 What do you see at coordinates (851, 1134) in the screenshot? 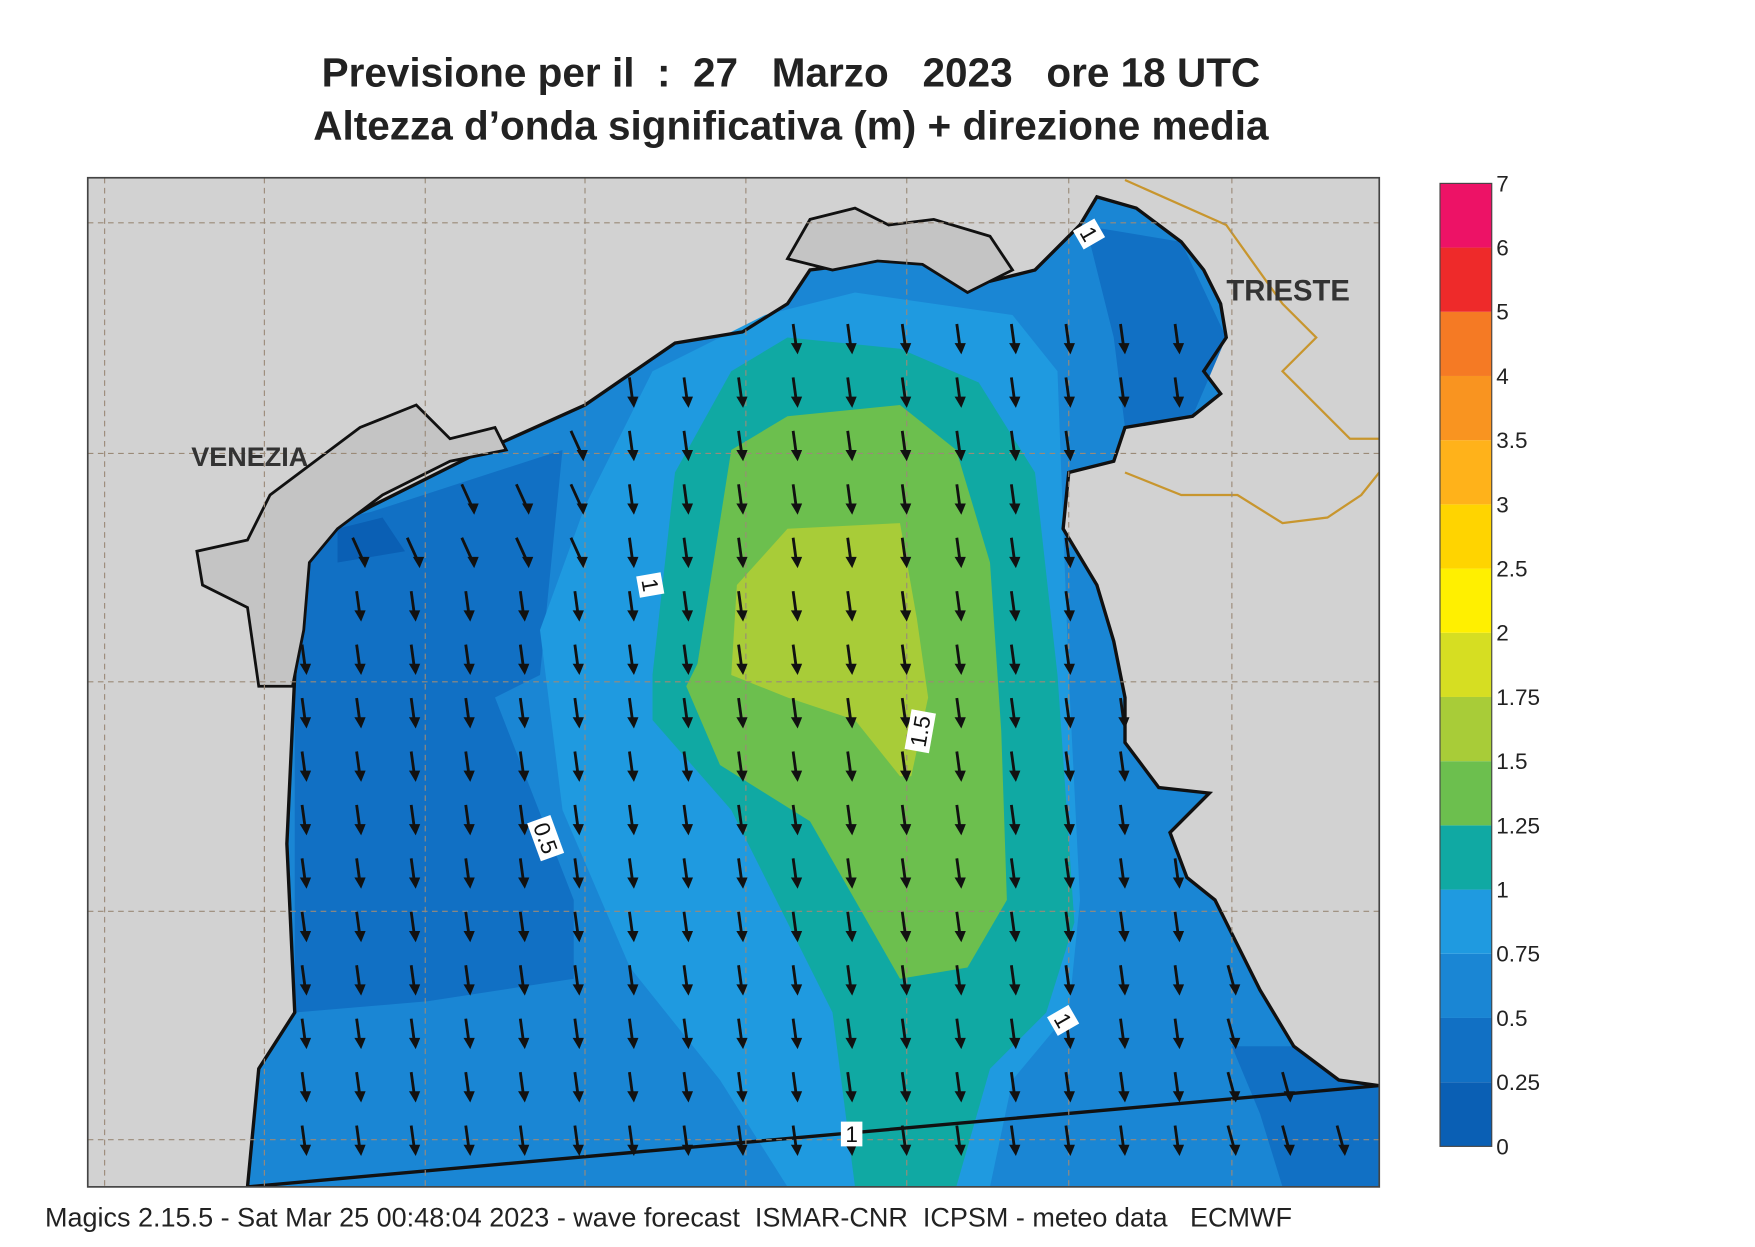
I see `contour-label-text: 1` at bounding box center [851, 1134].